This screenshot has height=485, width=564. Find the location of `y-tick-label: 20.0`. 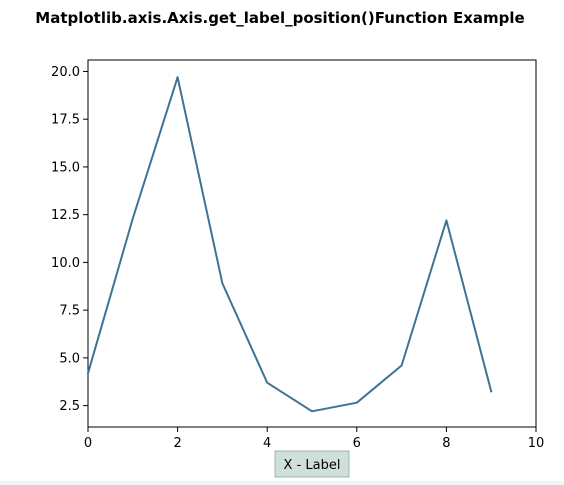

y-tick-label: 20.0 is located at coordinates (65, 72).